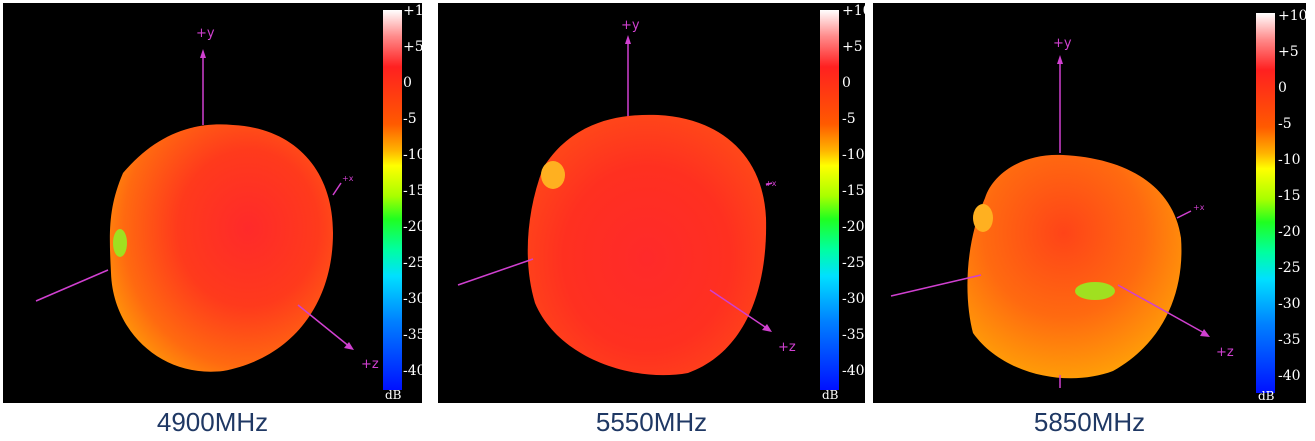 This screenshot has width=1315, height=441. Describe the element at coordinates (1089, 422) in the screenshot. I see `frequency-caption: 5850MHz` at that location.